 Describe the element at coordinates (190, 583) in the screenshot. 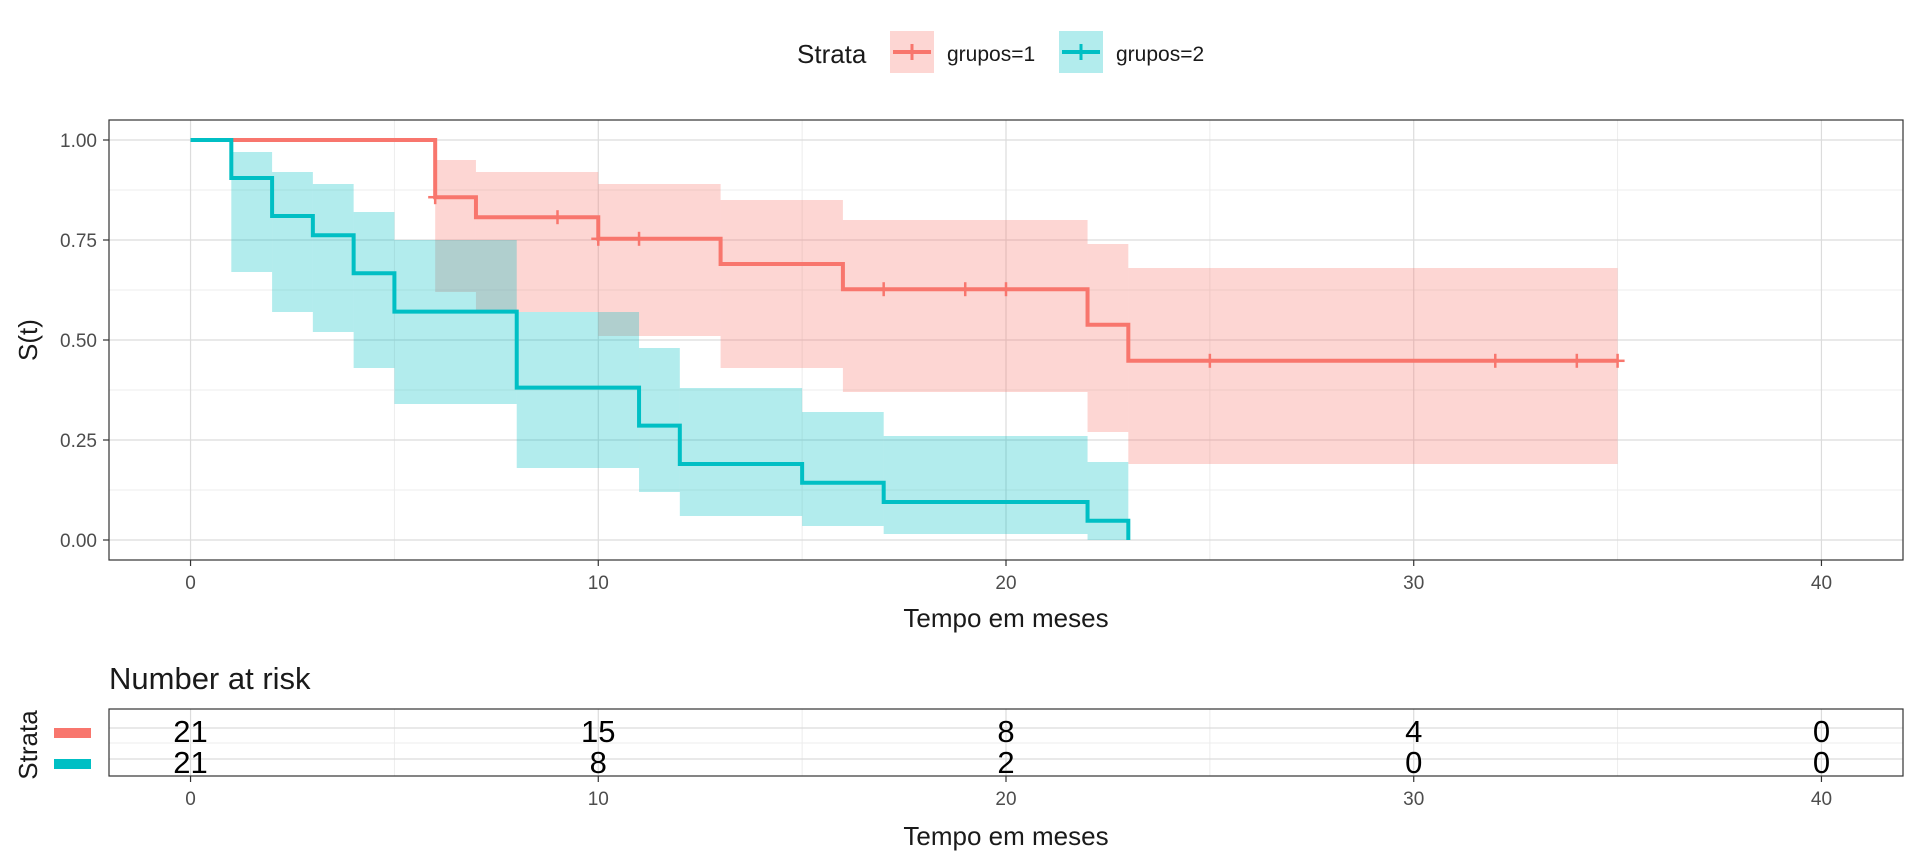

I see `x-tick-label: 0` at that location.